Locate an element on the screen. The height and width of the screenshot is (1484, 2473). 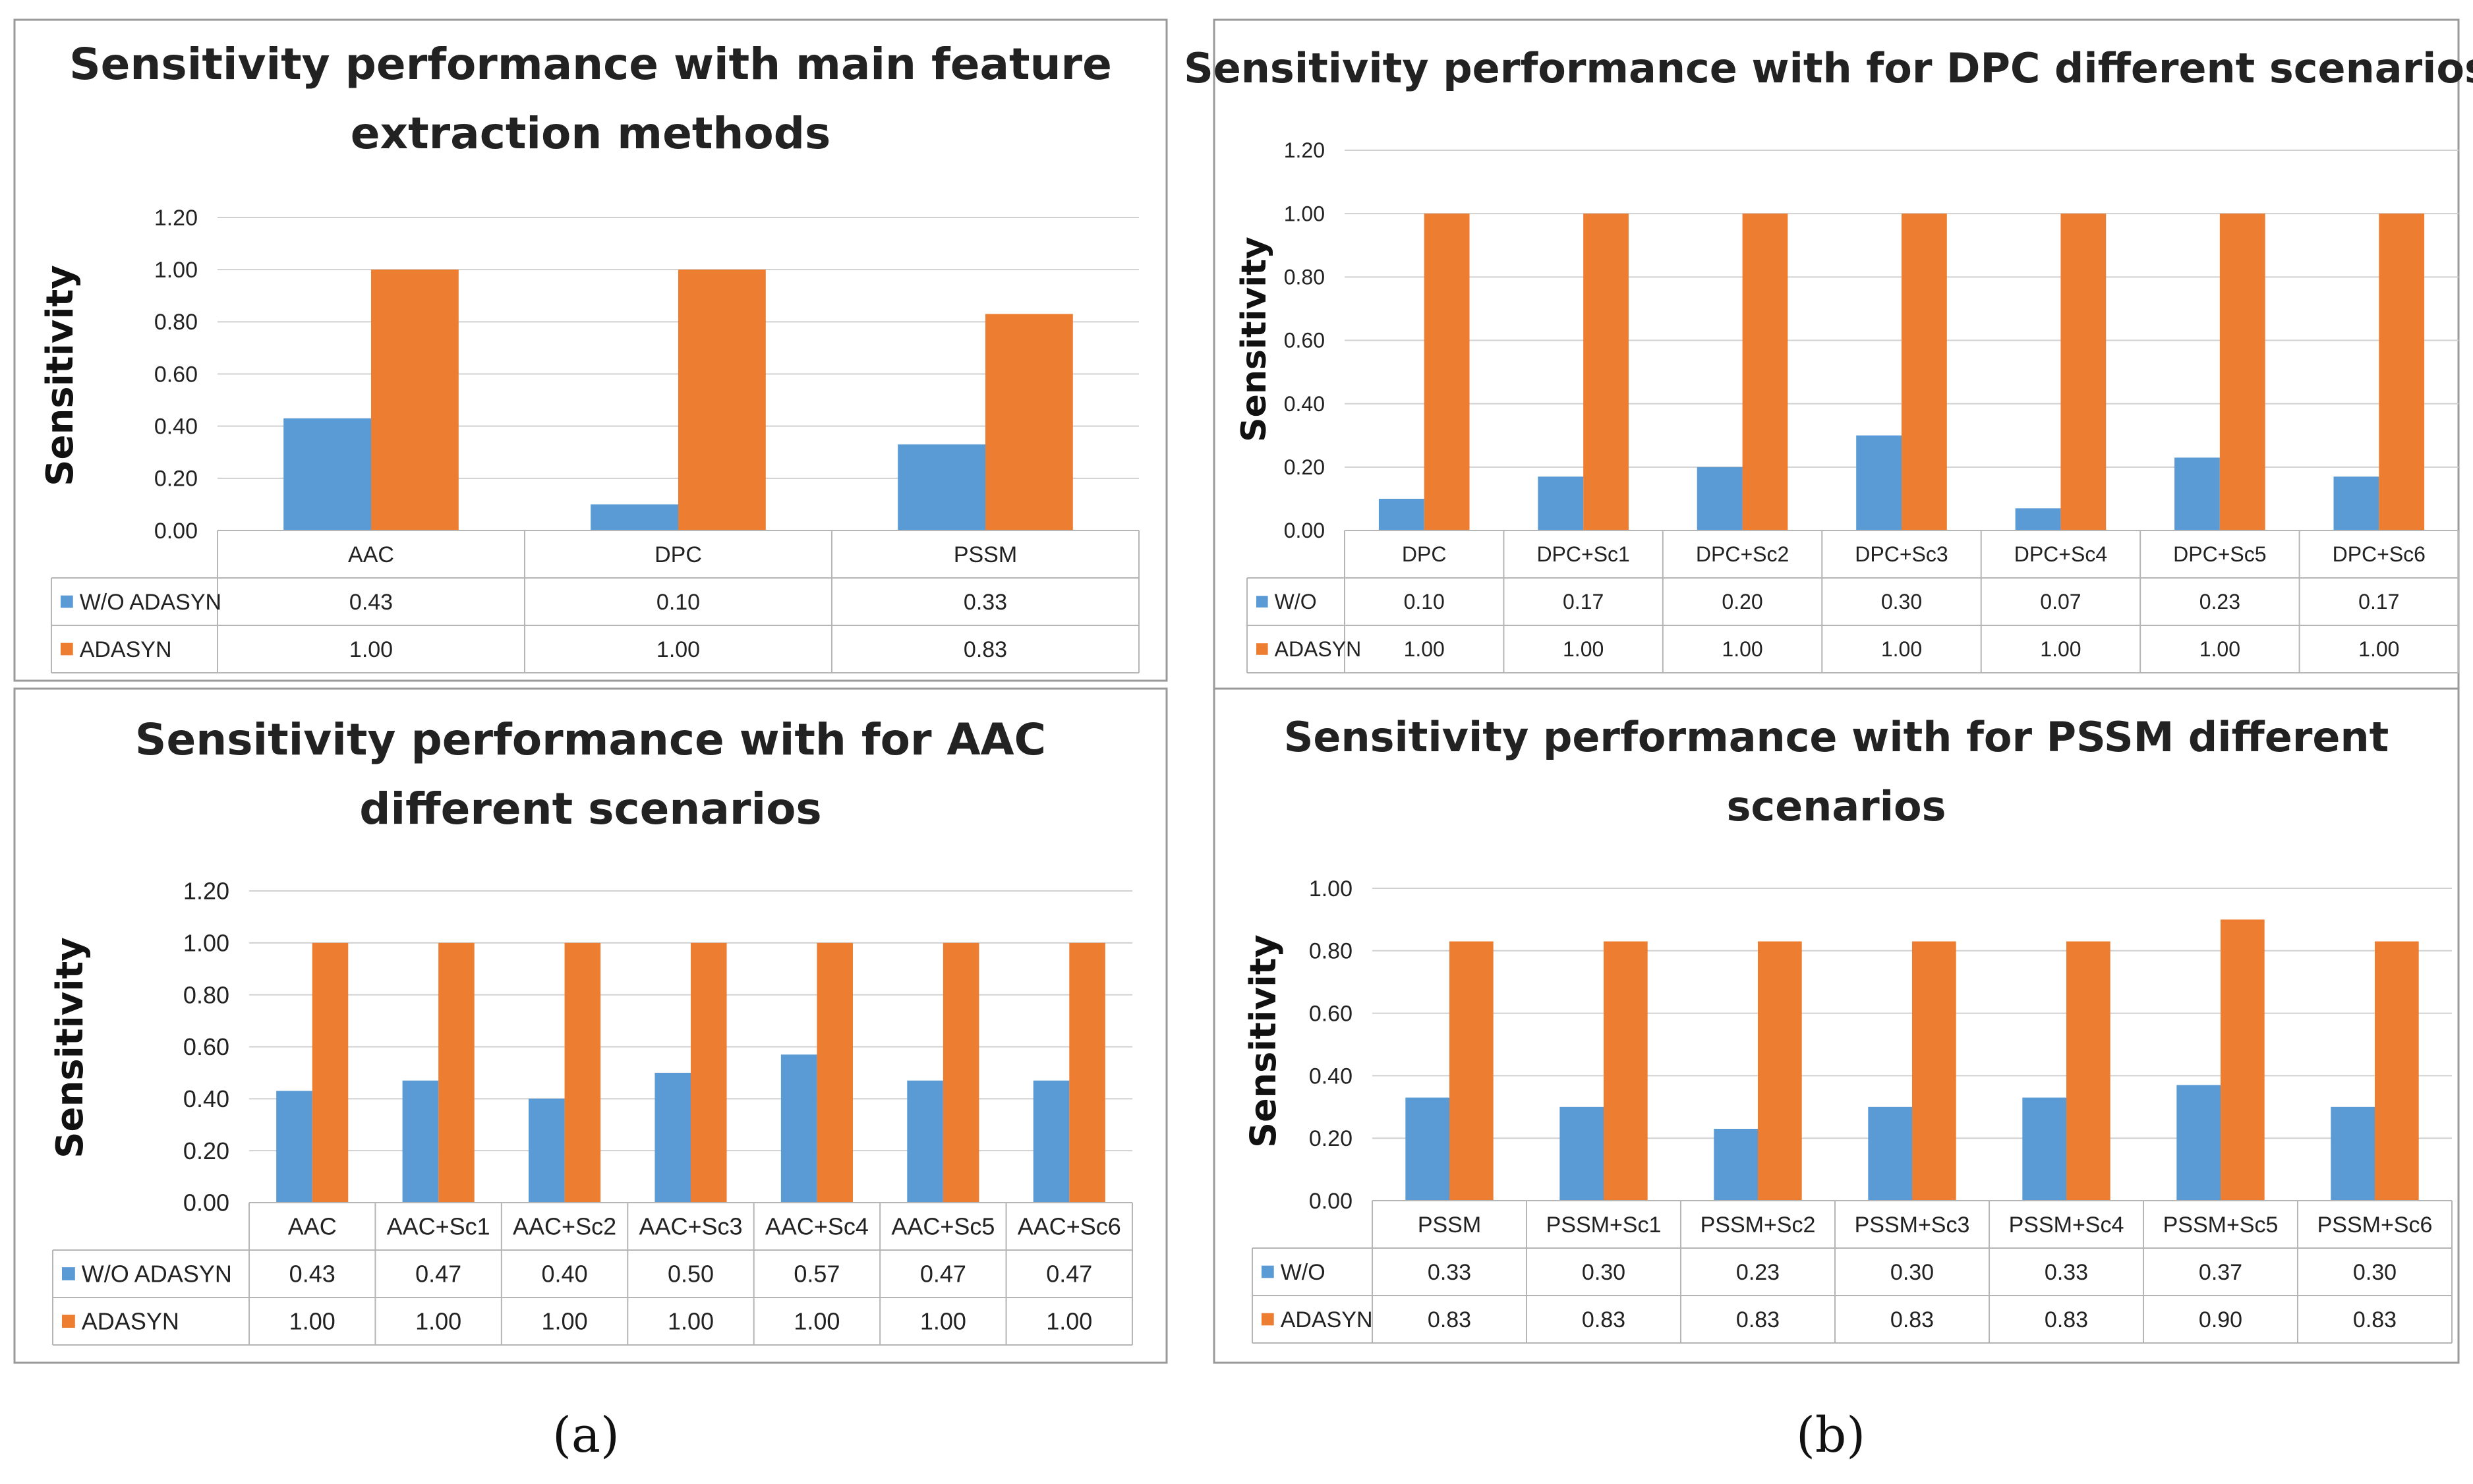
legend-label: ADASYN is located at coordinates (126, 649).